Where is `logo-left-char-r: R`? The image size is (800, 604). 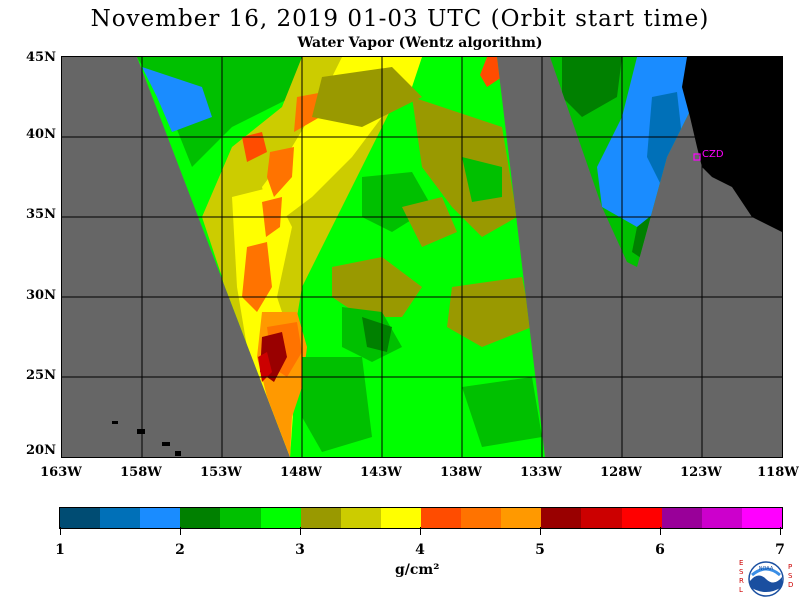
logo-left-char-r: R is located at coordinates (741, 581).